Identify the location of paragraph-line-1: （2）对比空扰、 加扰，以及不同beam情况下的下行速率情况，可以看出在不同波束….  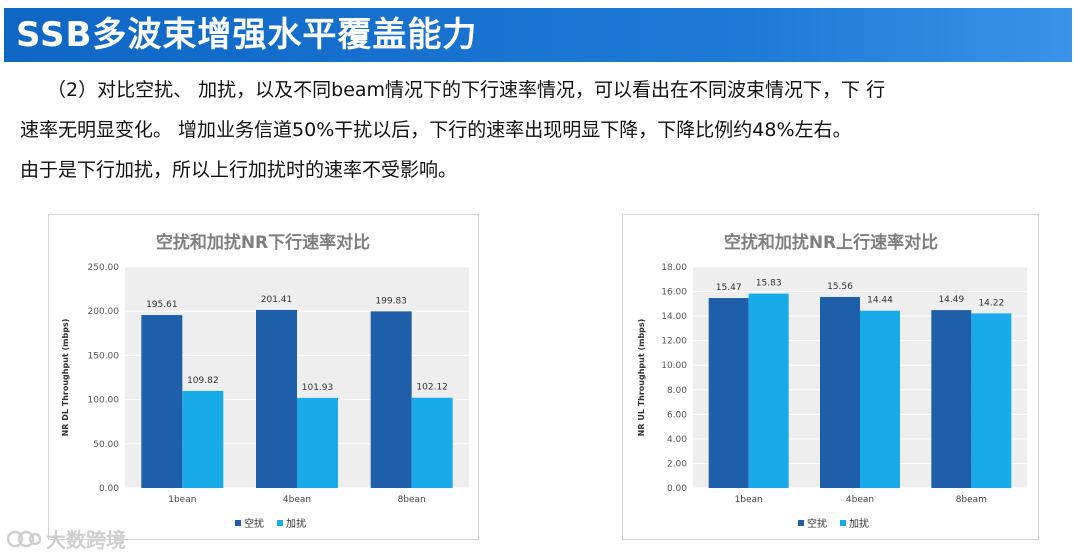
(466, 90).